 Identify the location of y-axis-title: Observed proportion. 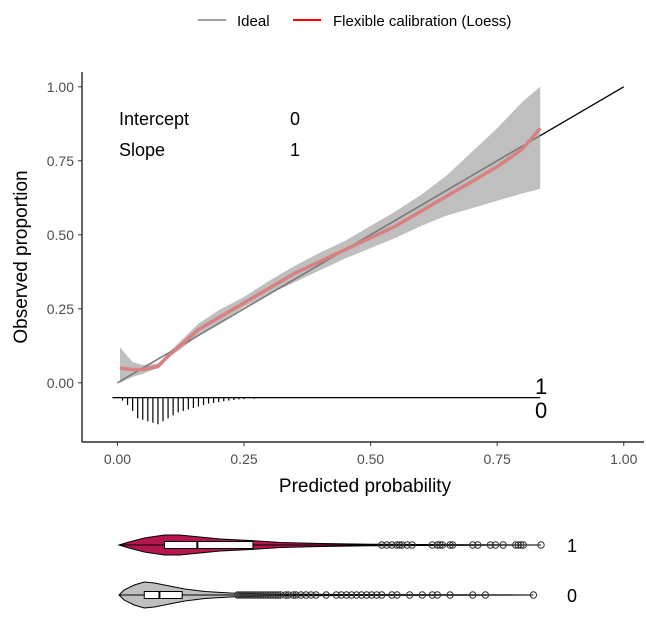
(21, 256).